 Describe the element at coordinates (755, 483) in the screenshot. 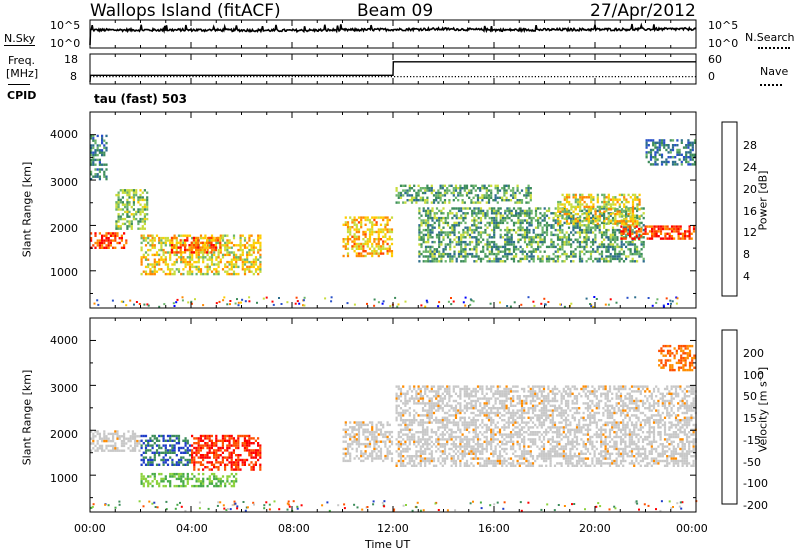

I see `velocity-cbar-tick-neg100: -100` at that location.